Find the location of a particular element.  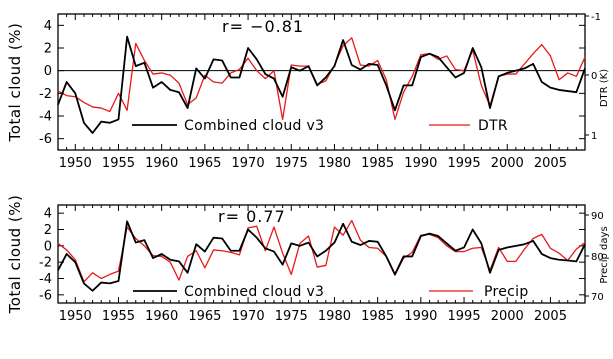

right-tick-label: 1 is located at coordinates (594, 136).